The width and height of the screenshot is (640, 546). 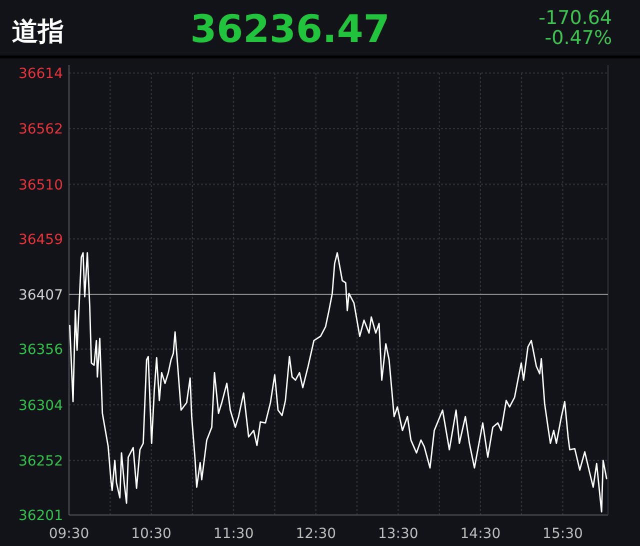 I want to click on y-tick-label: 36459, so click(x=40, y=240).